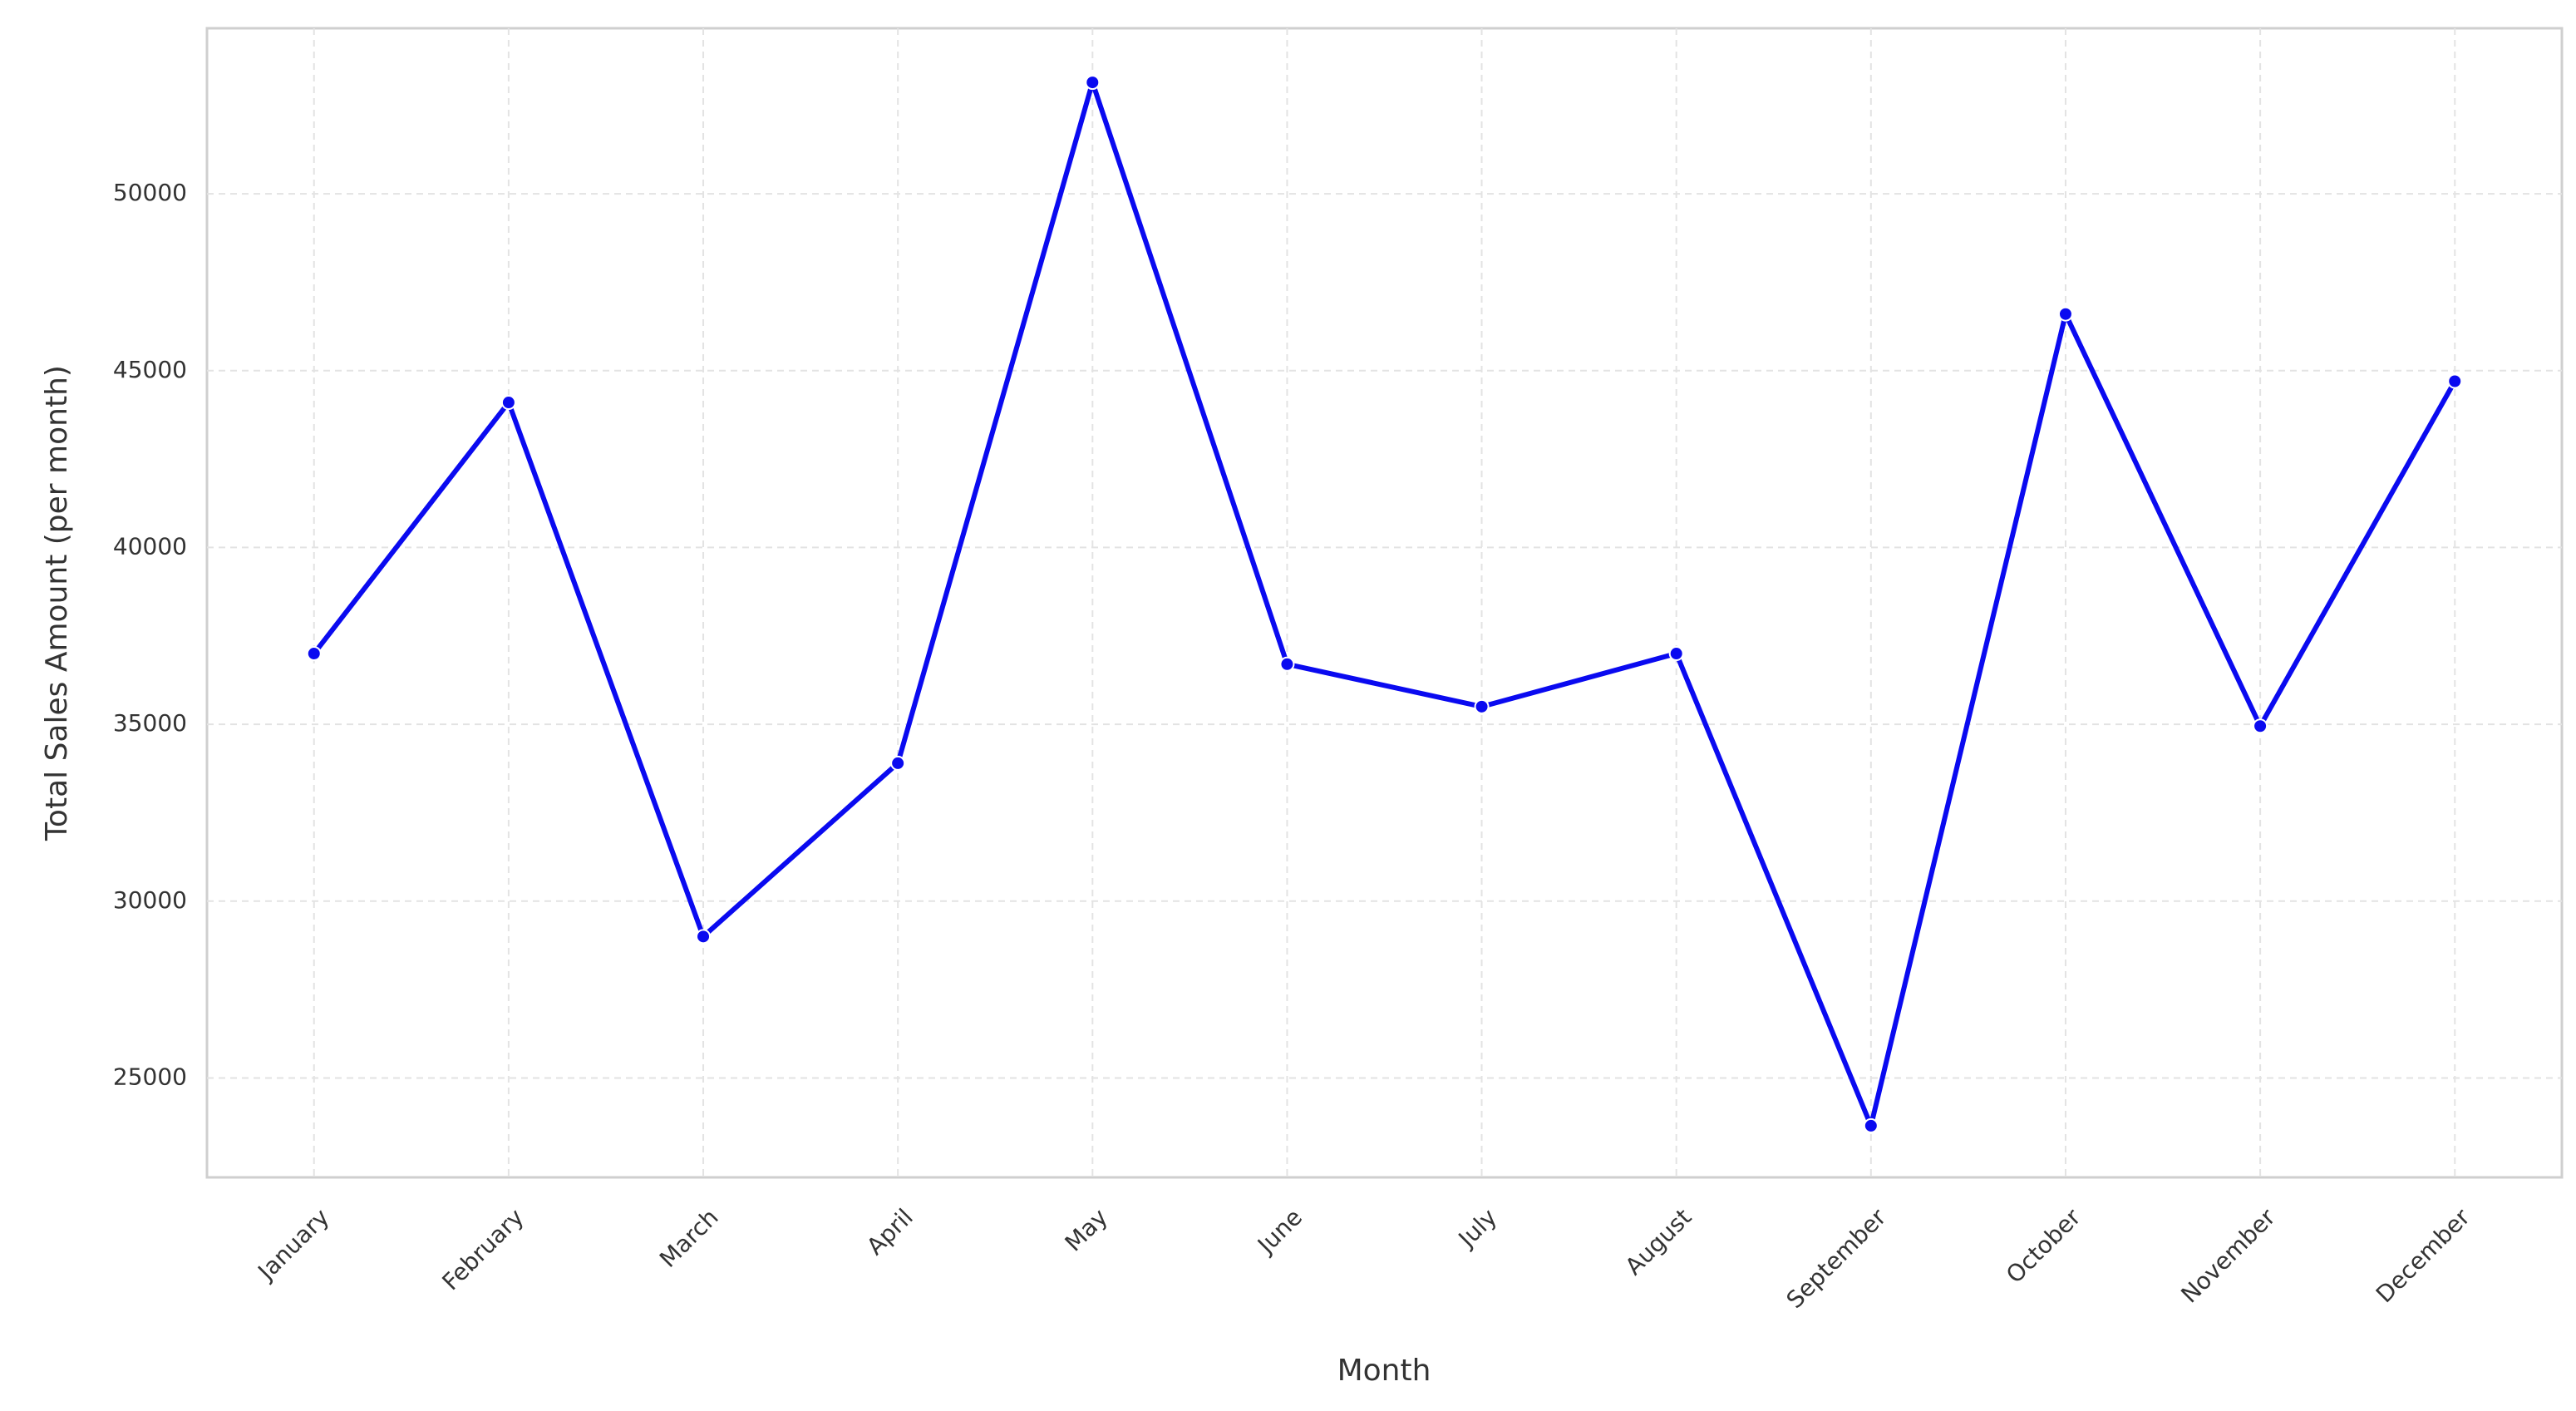 Image resolution: width=2576 pixels, height=1411 pixels. Describe the element at coordinates (293, 1244) in the screenshot. I see `x-tick-label: January` at that location.